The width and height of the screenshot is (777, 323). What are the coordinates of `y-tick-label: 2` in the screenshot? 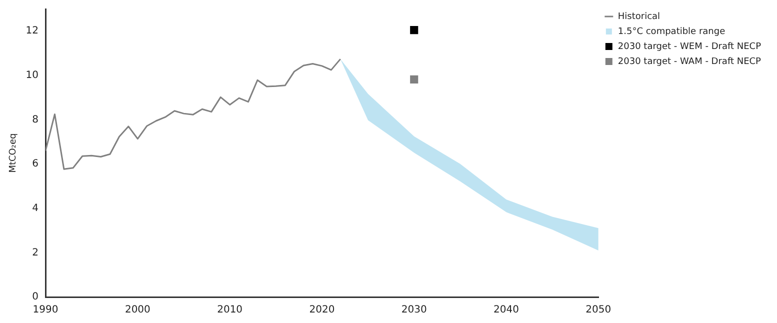 It's located at (35, 252).